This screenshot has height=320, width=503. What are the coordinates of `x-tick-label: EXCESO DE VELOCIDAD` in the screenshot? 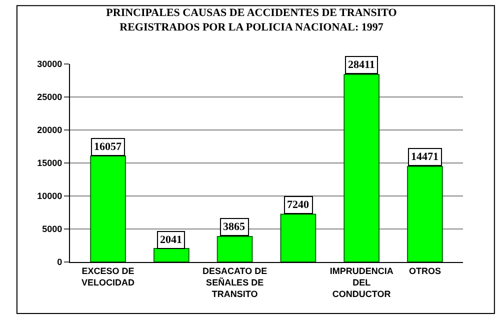 It's located at (109, 277).